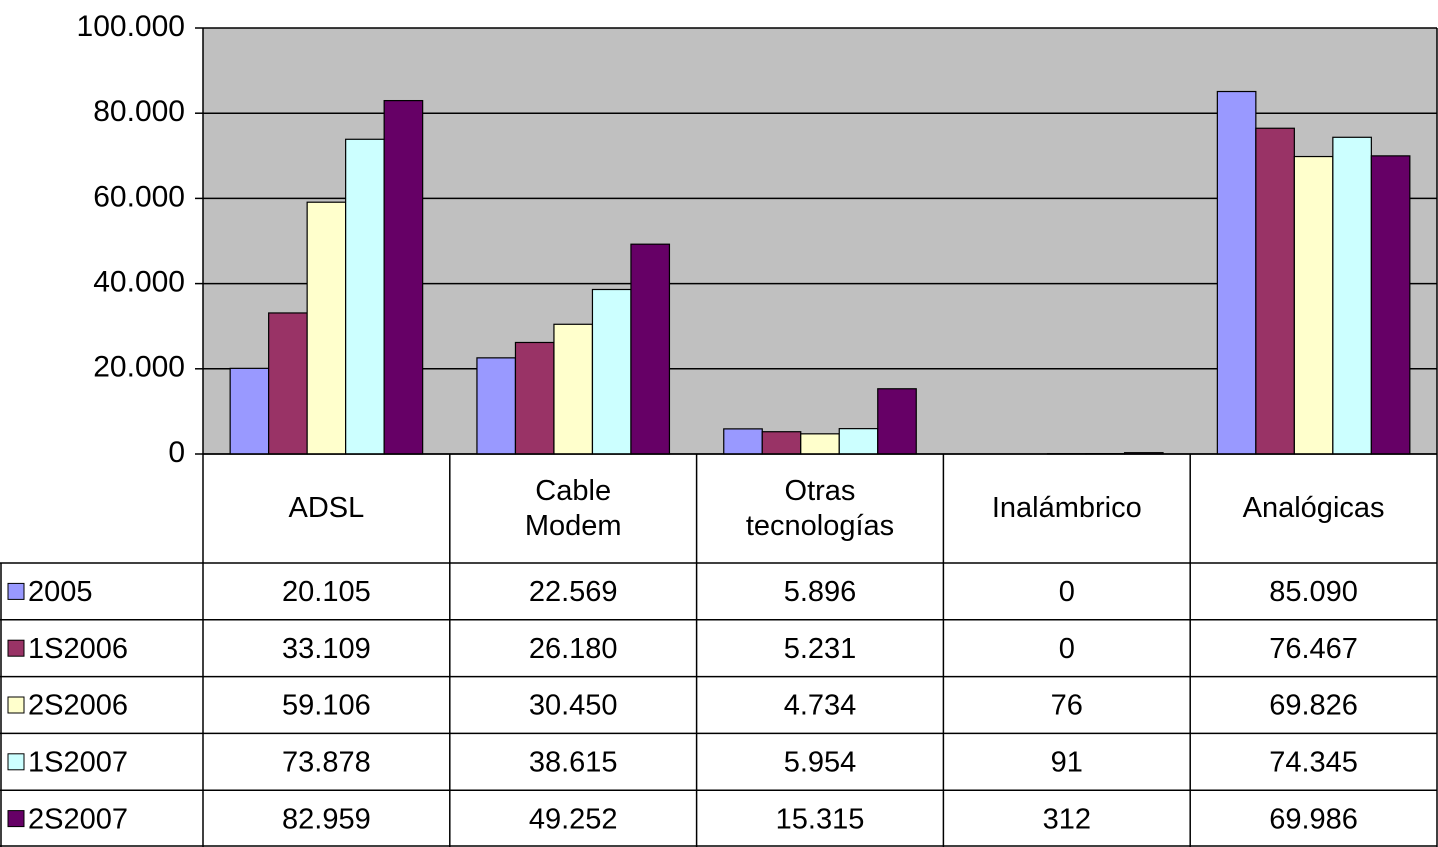  I want to click on table-value: 69.986, so click(1313, 819).